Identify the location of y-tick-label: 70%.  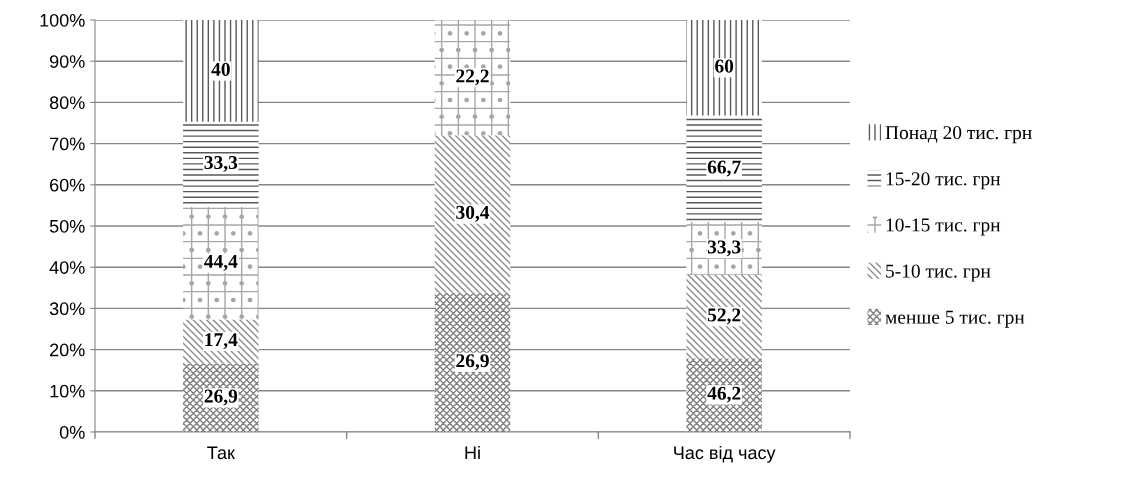
(67, 144).